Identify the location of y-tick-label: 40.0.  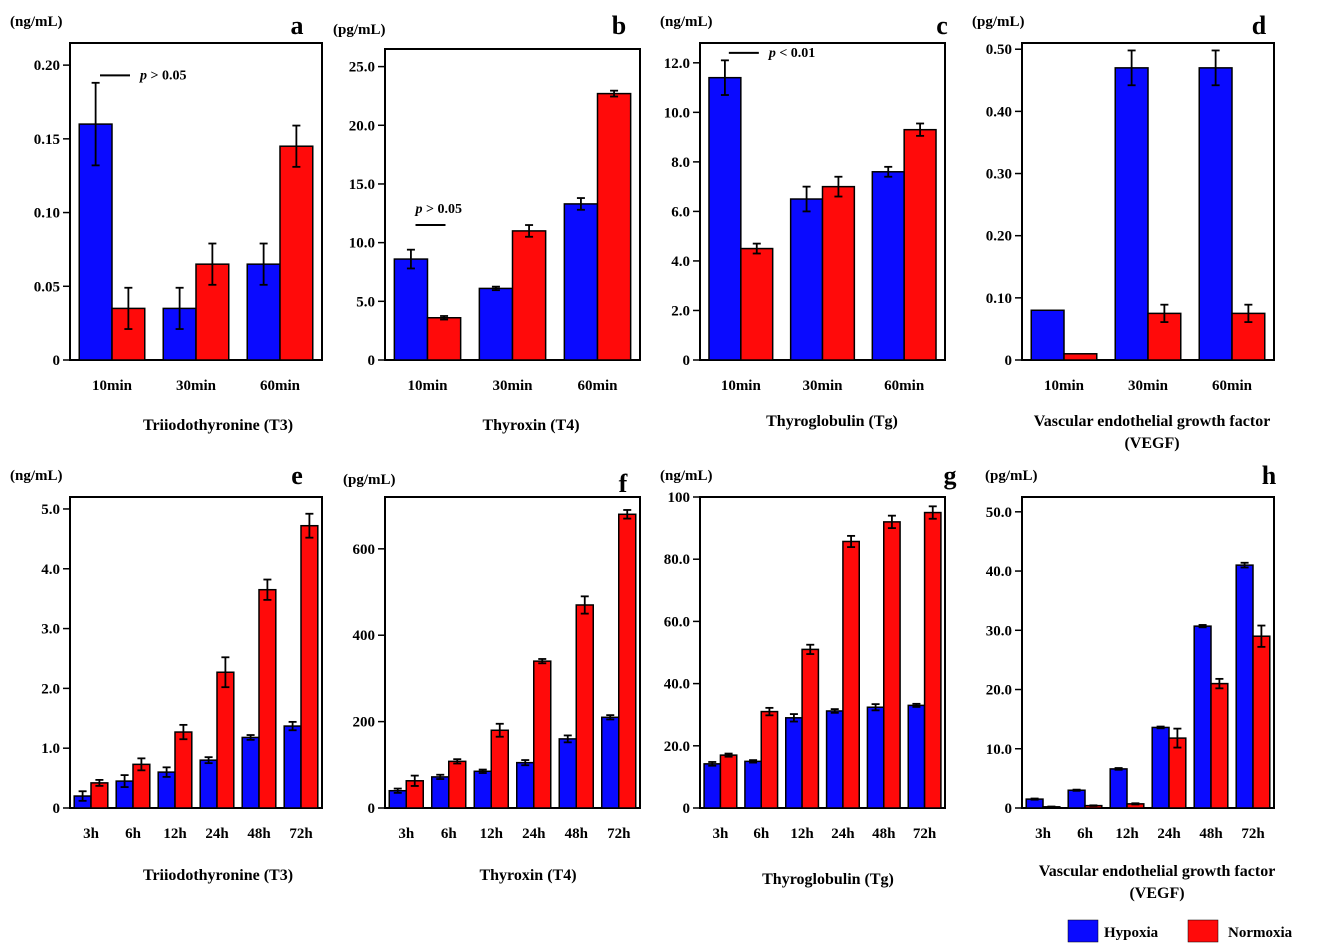
(677, 685).